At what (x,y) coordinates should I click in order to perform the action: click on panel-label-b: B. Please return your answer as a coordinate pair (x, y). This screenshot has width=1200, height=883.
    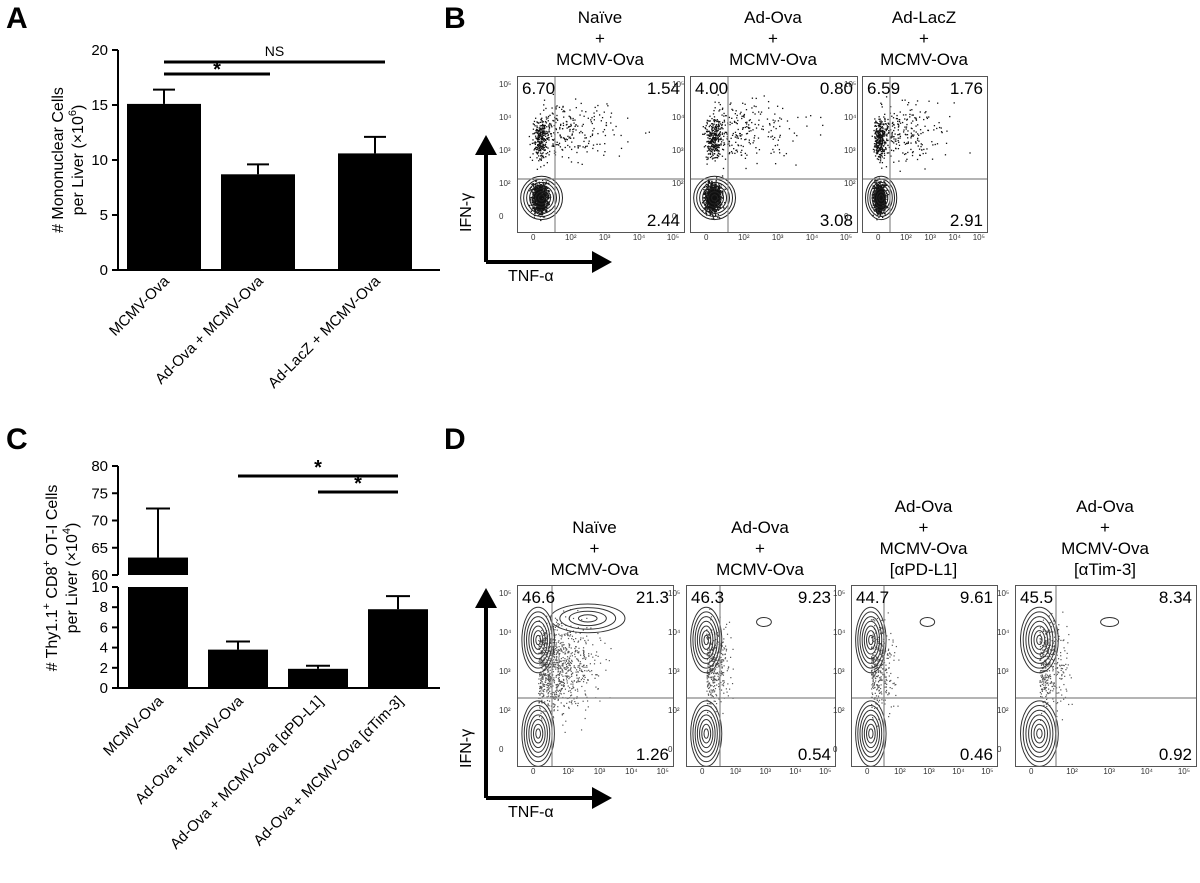
    Looking at the image, I should click on (455, 18).